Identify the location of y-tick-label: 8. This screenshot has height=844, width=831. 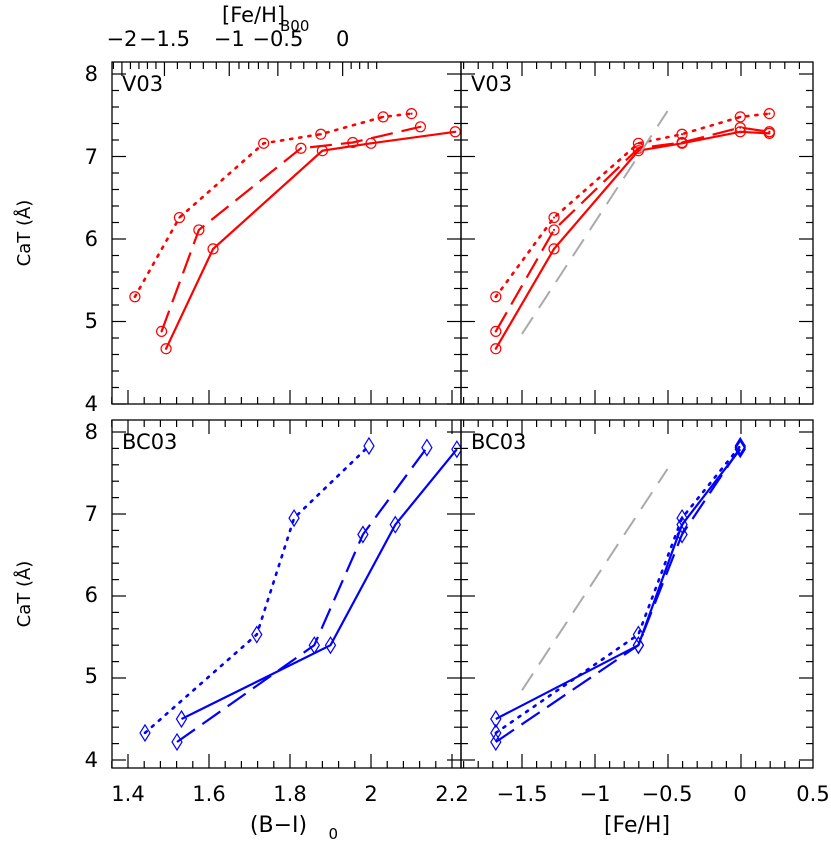
(91, 74).